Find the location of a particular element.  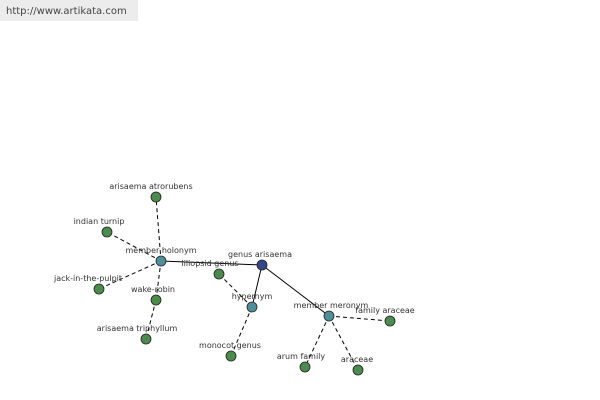

node-label: liliopsid genus is located at coordinates (209, 263).